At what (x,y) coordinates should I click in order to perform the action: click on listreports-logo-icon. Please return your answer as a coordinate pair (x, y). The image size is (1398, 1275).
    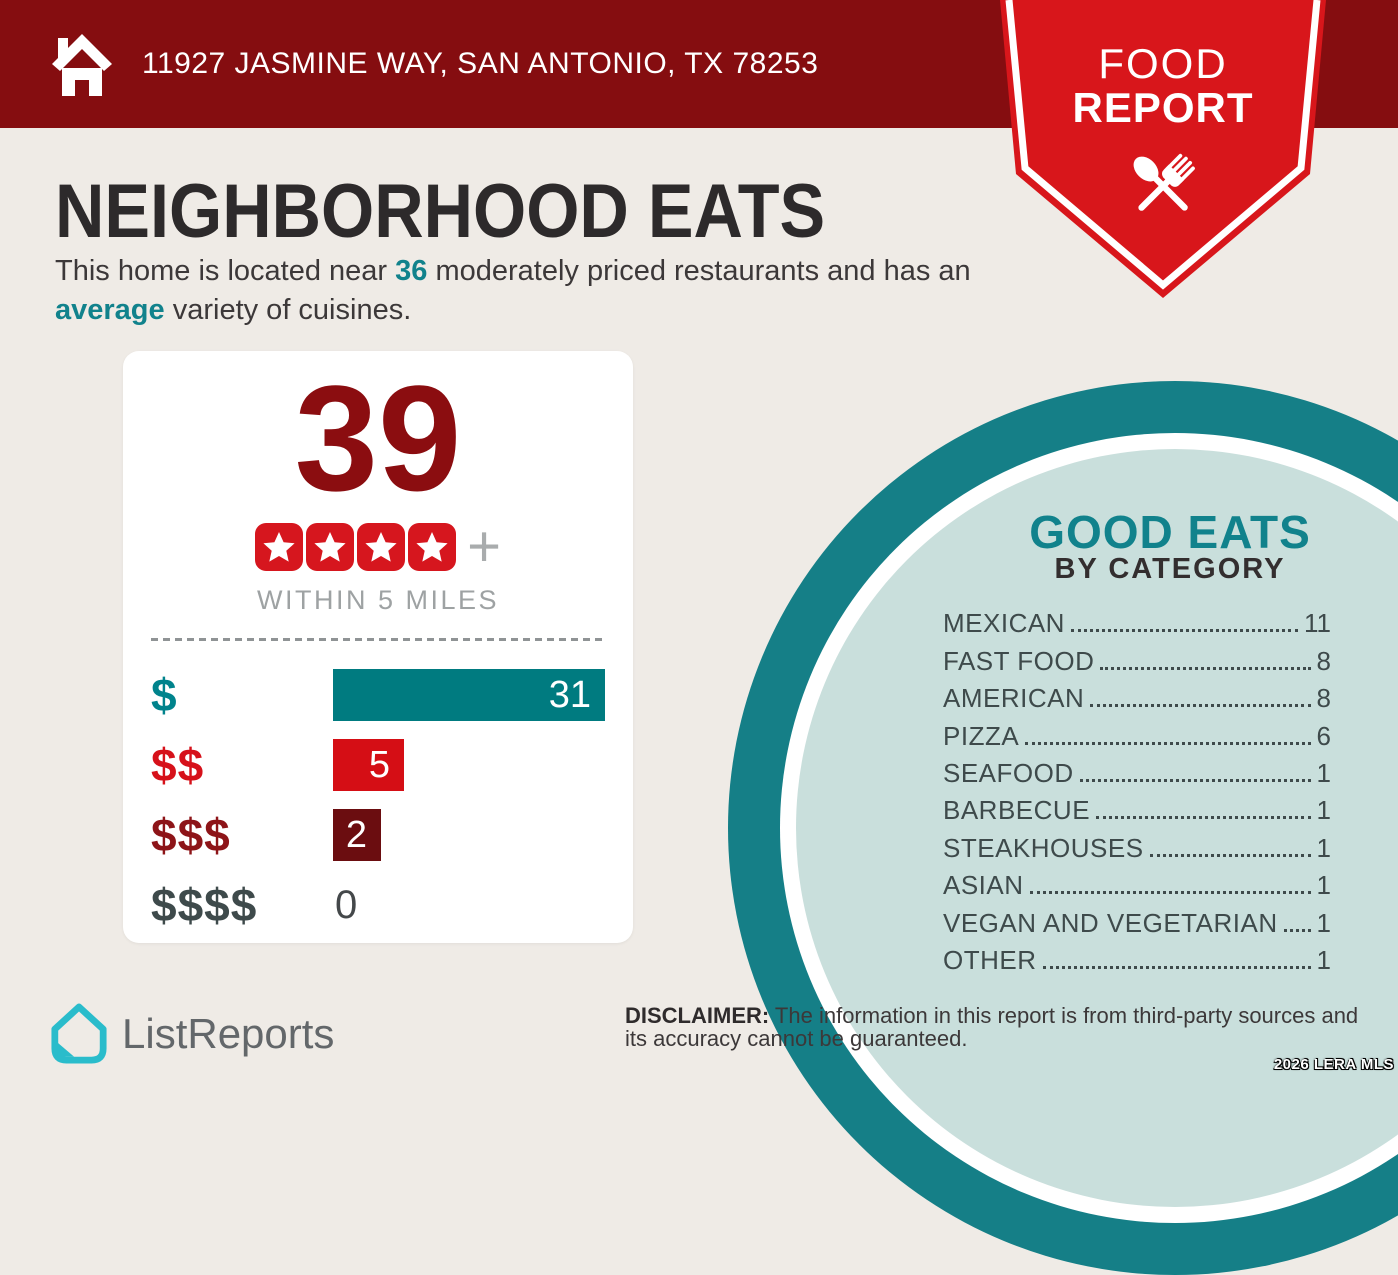
    Looking at the image, I should click on (79, 1033).